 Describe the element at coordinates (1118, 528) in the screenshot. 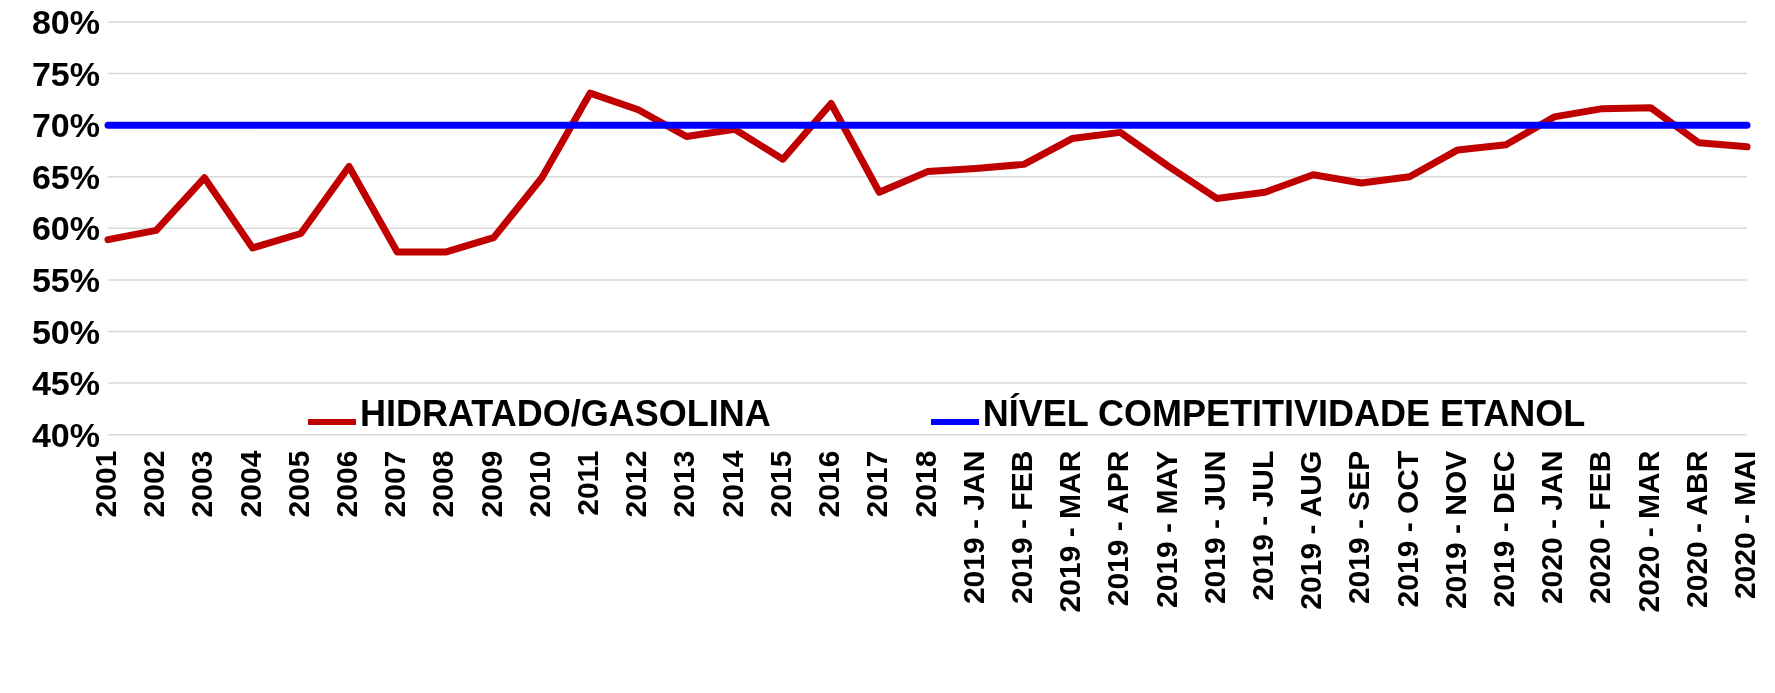

I see `x-tick-label: 2019 - APR` at that location.